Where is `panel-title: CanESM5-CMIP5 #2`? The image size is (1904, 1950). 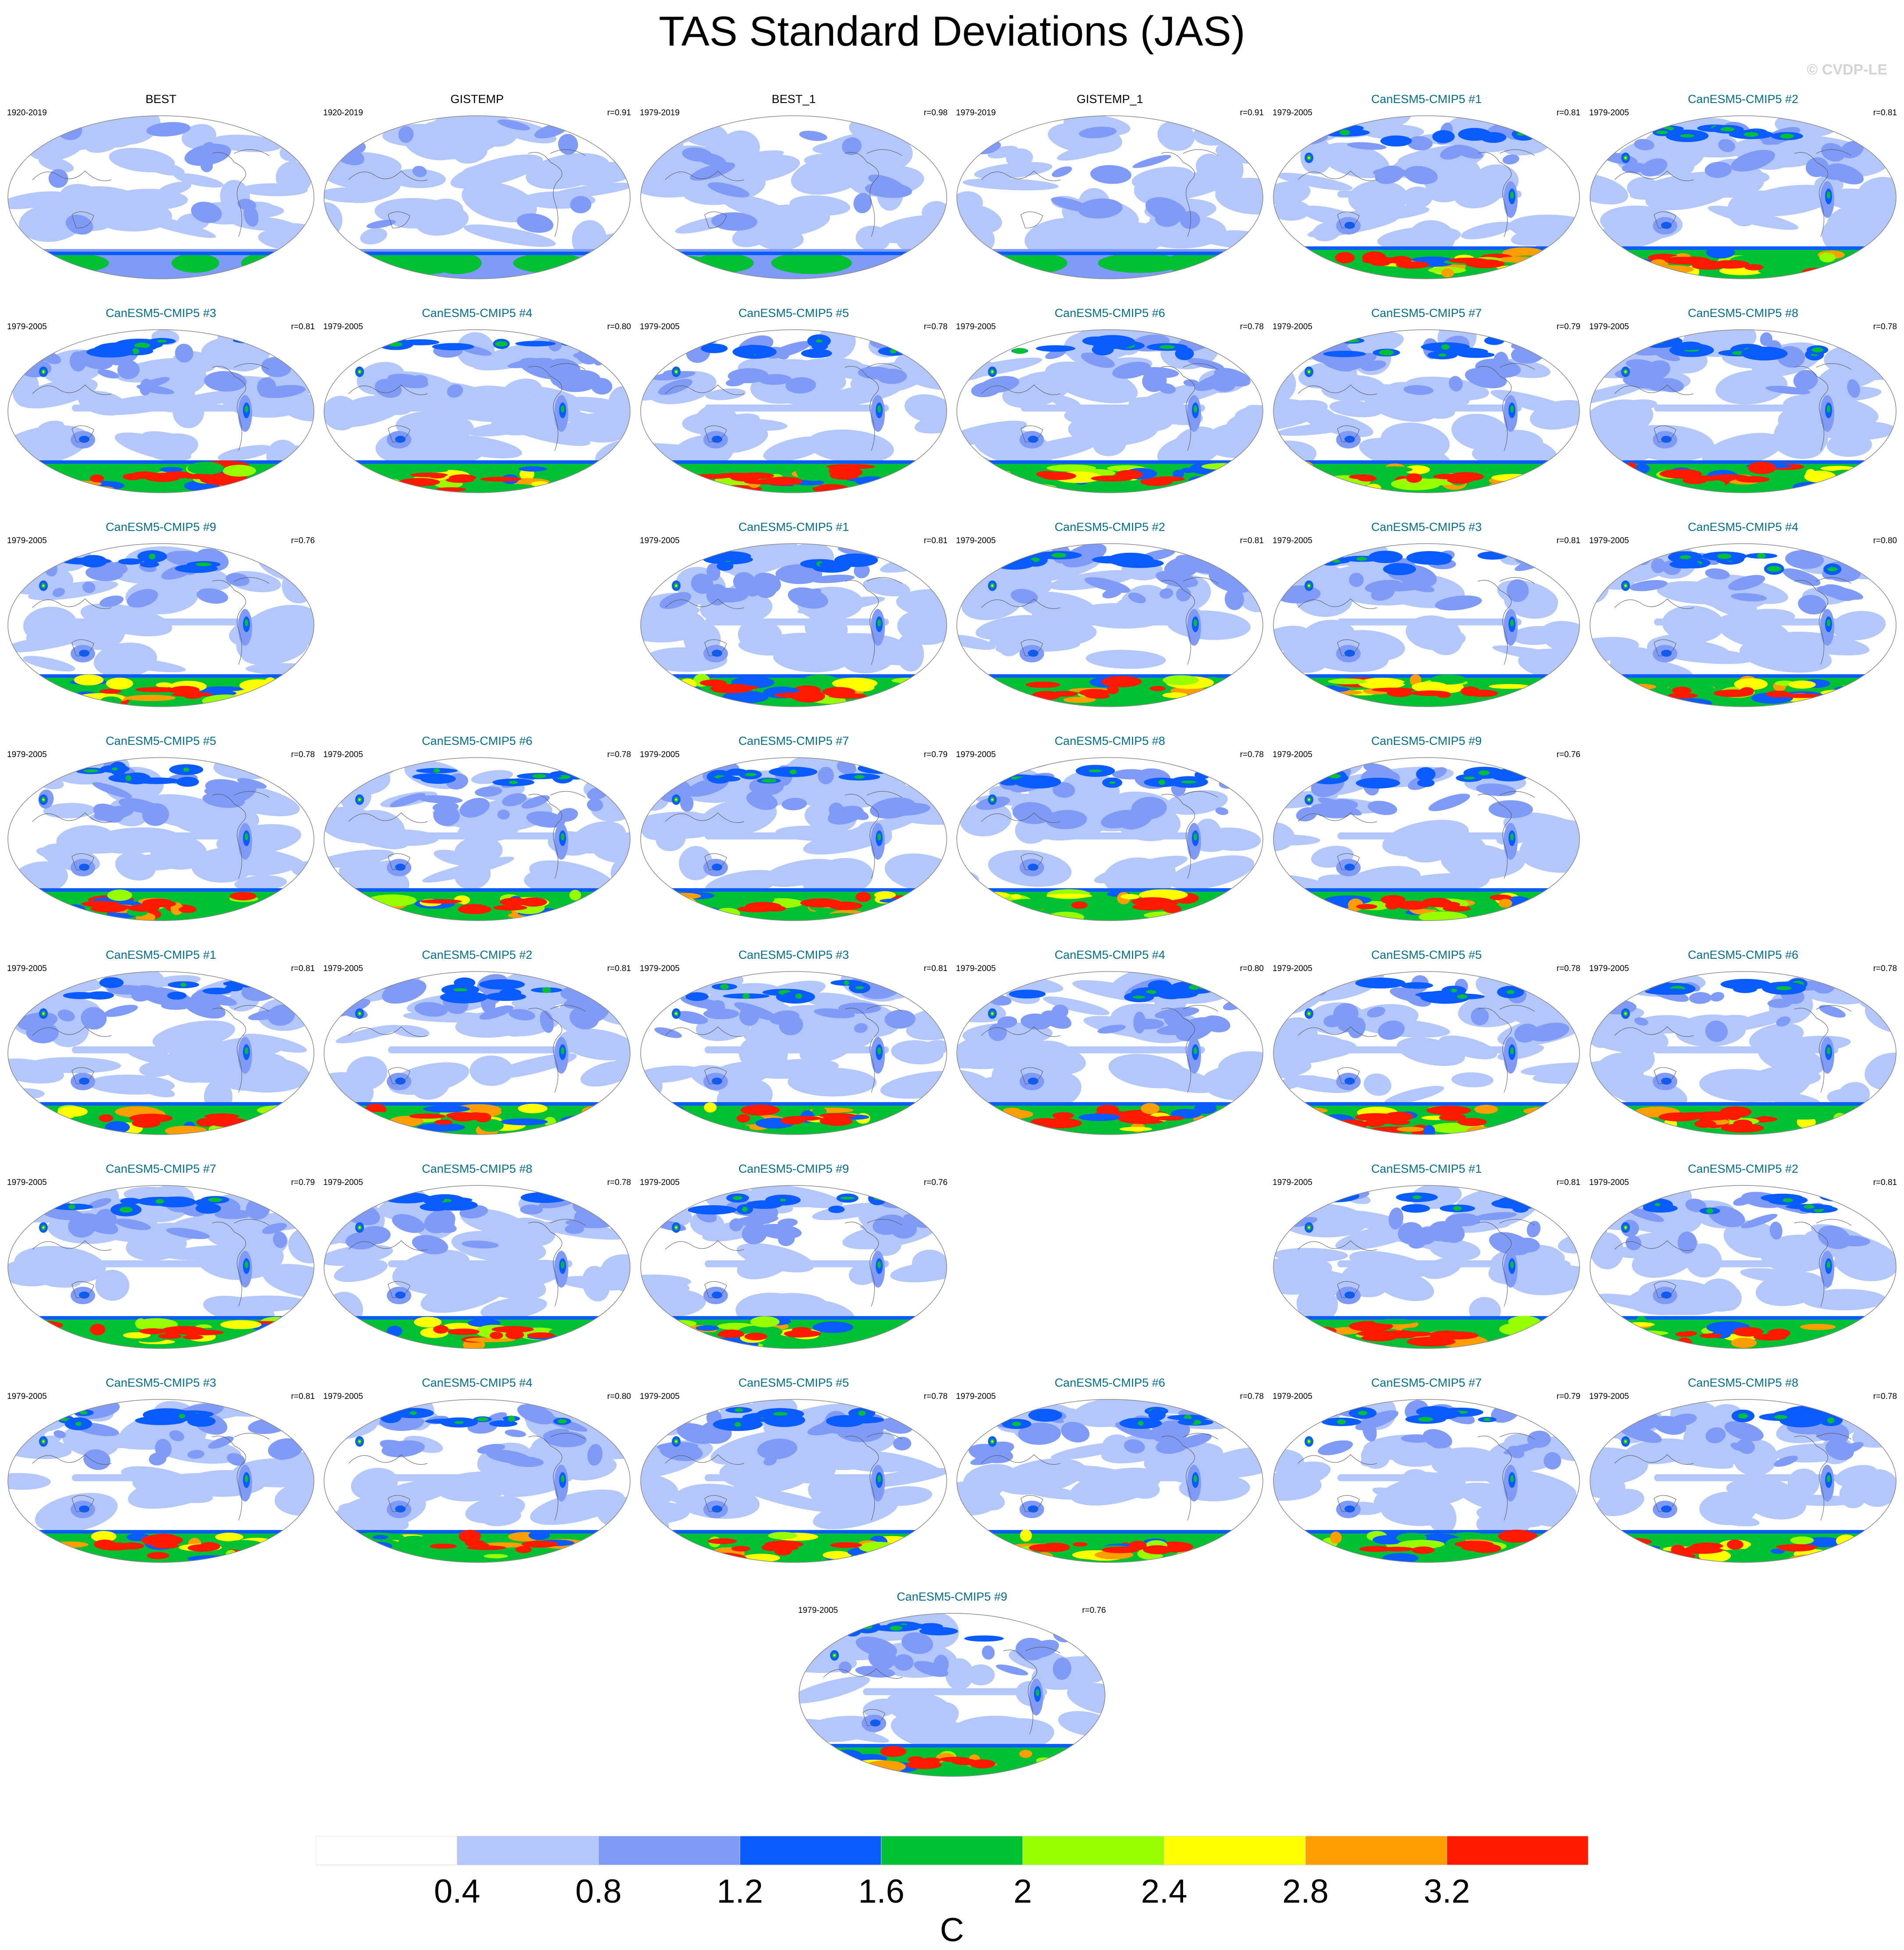
panel-title: CanESM5-CMIP5 #2 is located at coordinates (477, 954).